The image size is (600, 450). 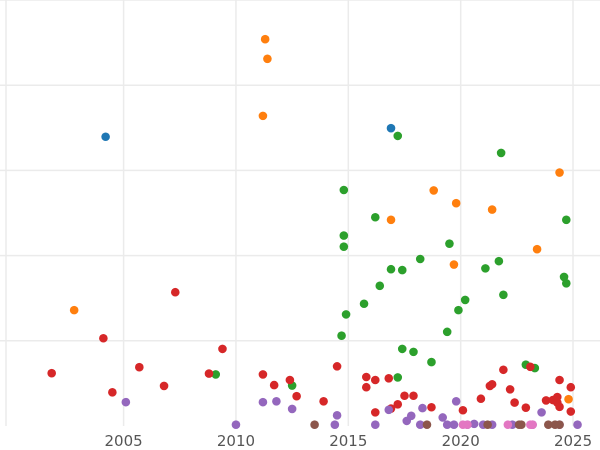 I want to click on x-tick-label-2025: 2025, so click(x=573, y=441).